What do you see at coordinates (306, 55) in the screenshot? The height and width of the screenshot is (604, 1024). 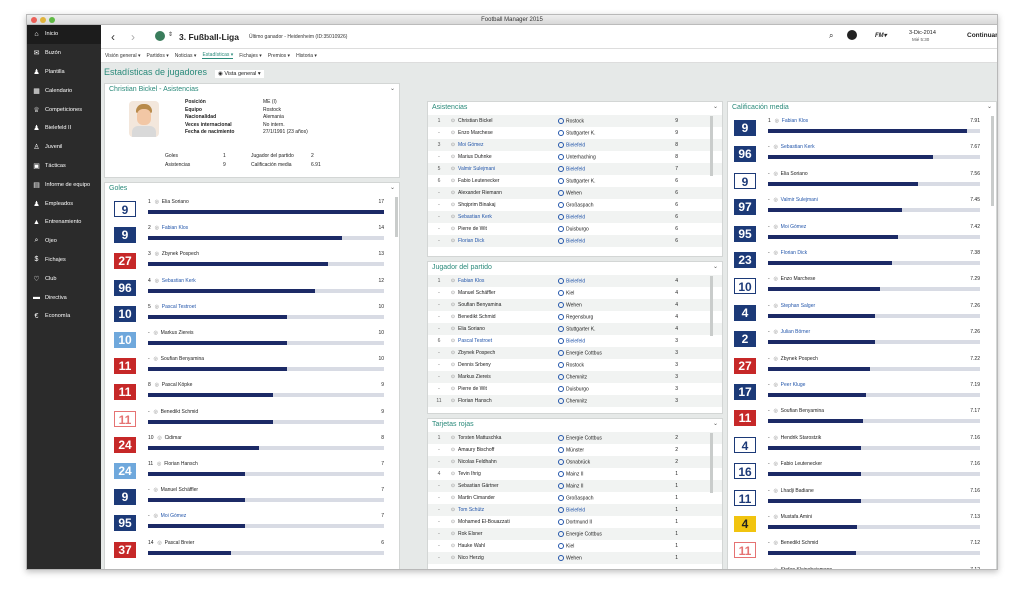 I see `subnav-tab: Historia ▾` at bounding box center [306, 55].